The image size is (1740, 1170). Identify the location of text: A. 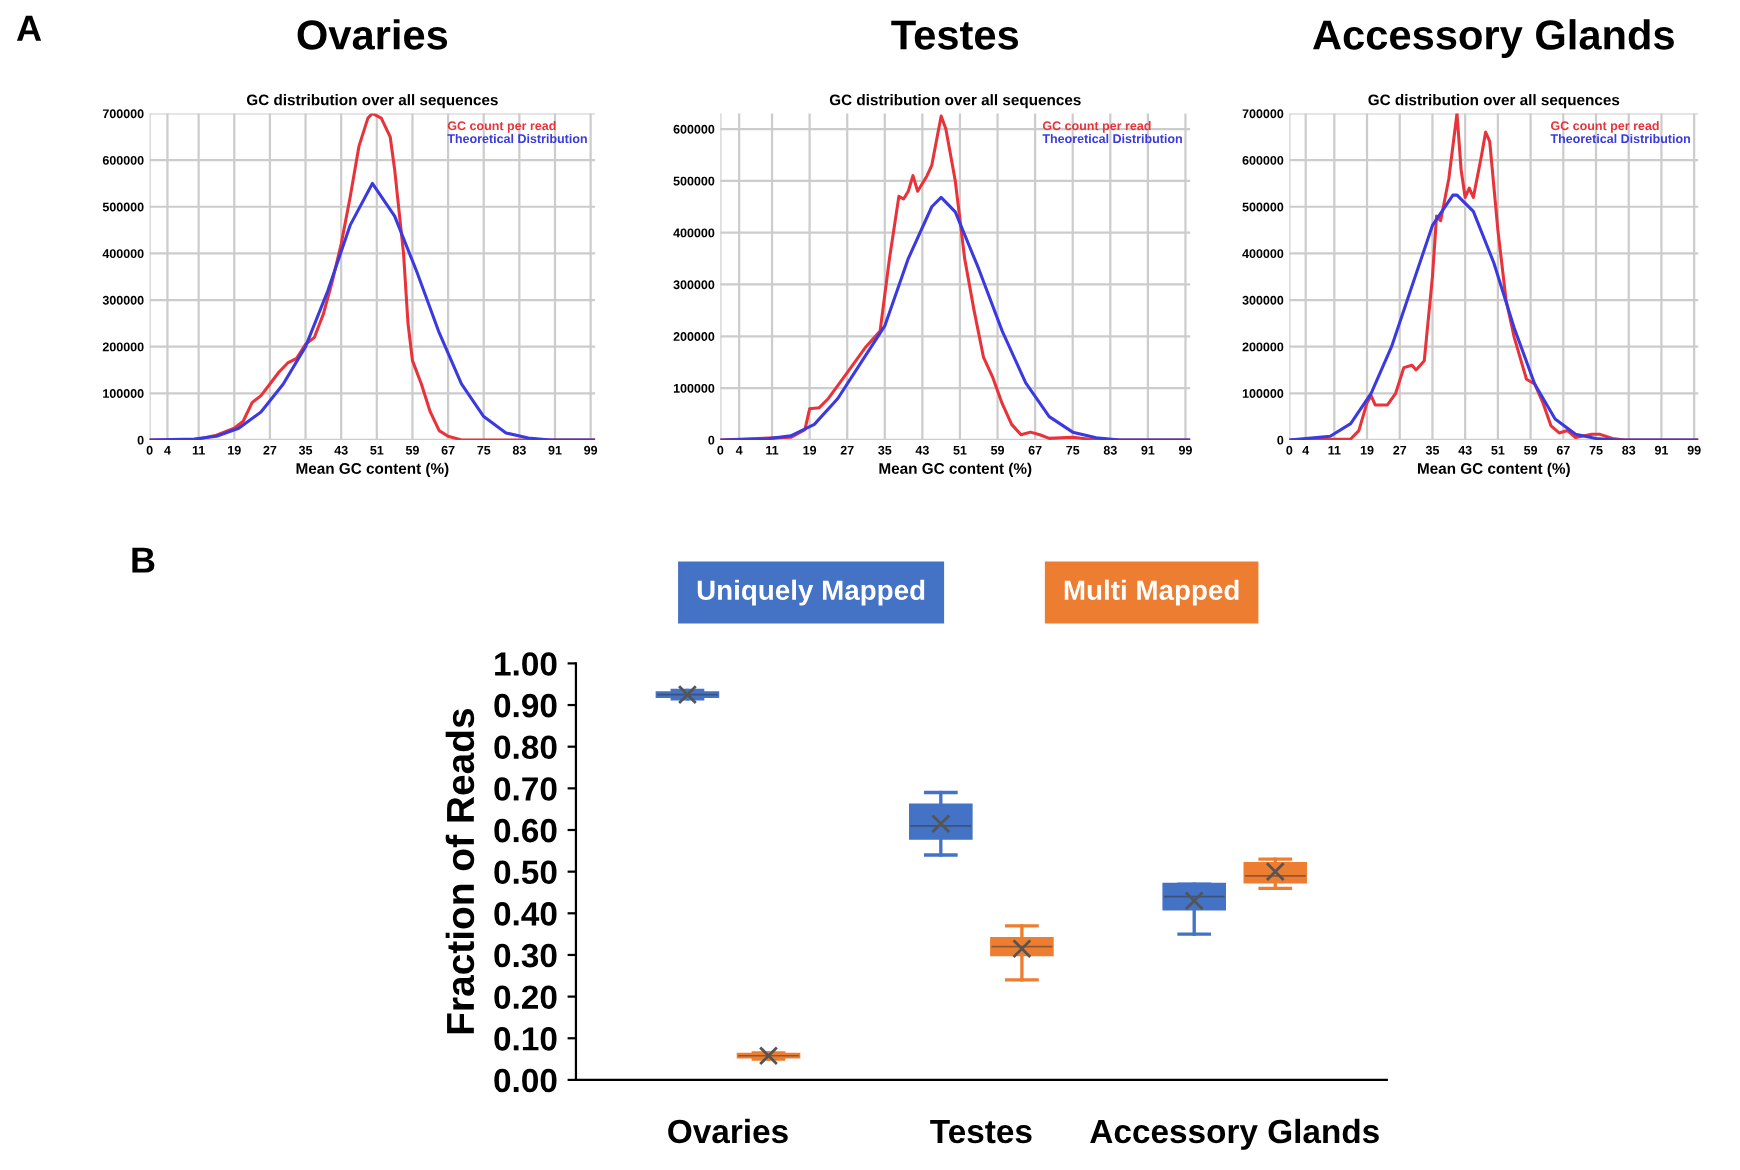
(29, 28).